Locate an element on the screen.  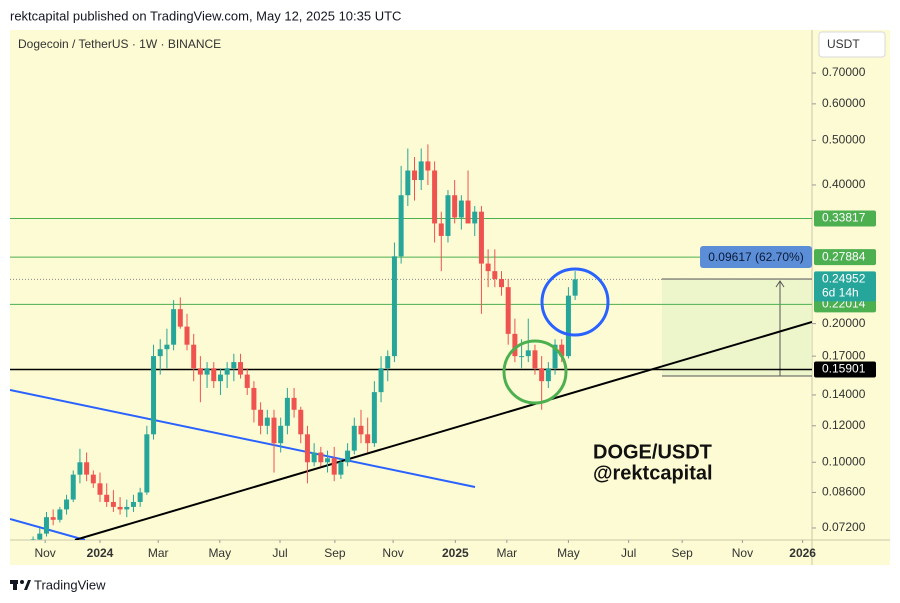
annotation: DOGE/USDT is located at coordinates (652, 452).